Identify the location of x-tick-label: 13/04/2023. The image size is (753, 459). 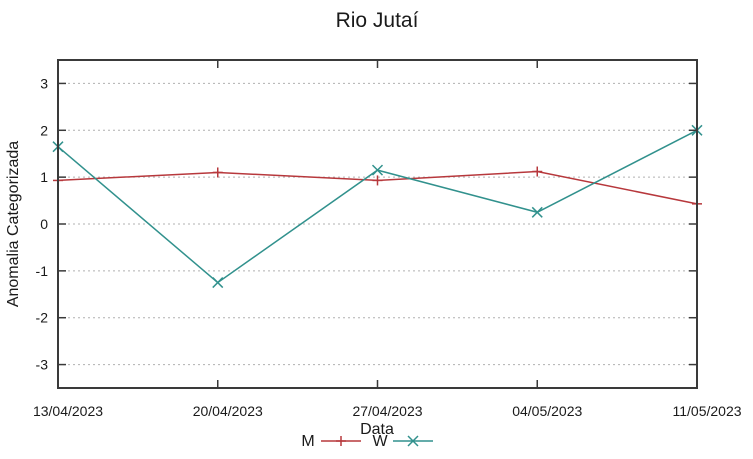
(68, 411).